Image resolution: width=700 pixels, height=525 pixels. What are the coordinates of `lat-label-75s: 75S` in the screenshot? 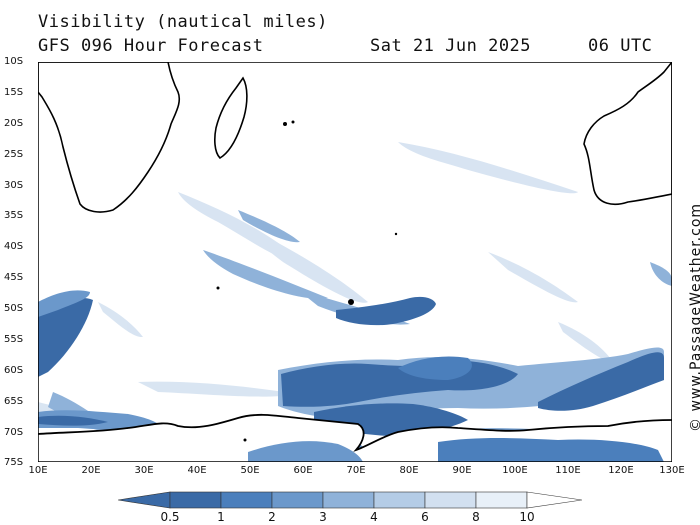 It's located at (14, 462).